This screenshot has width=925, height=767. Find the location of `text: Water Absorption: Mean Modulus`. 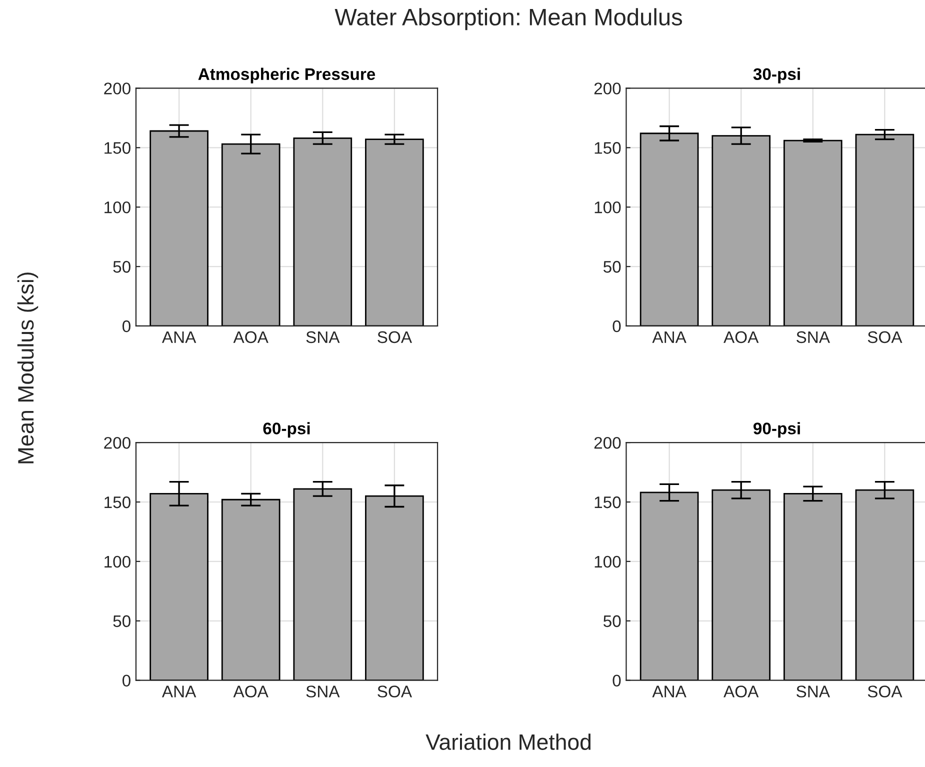

text: Water Absorption: Mean Modulus is located at coordinates (508, 19).